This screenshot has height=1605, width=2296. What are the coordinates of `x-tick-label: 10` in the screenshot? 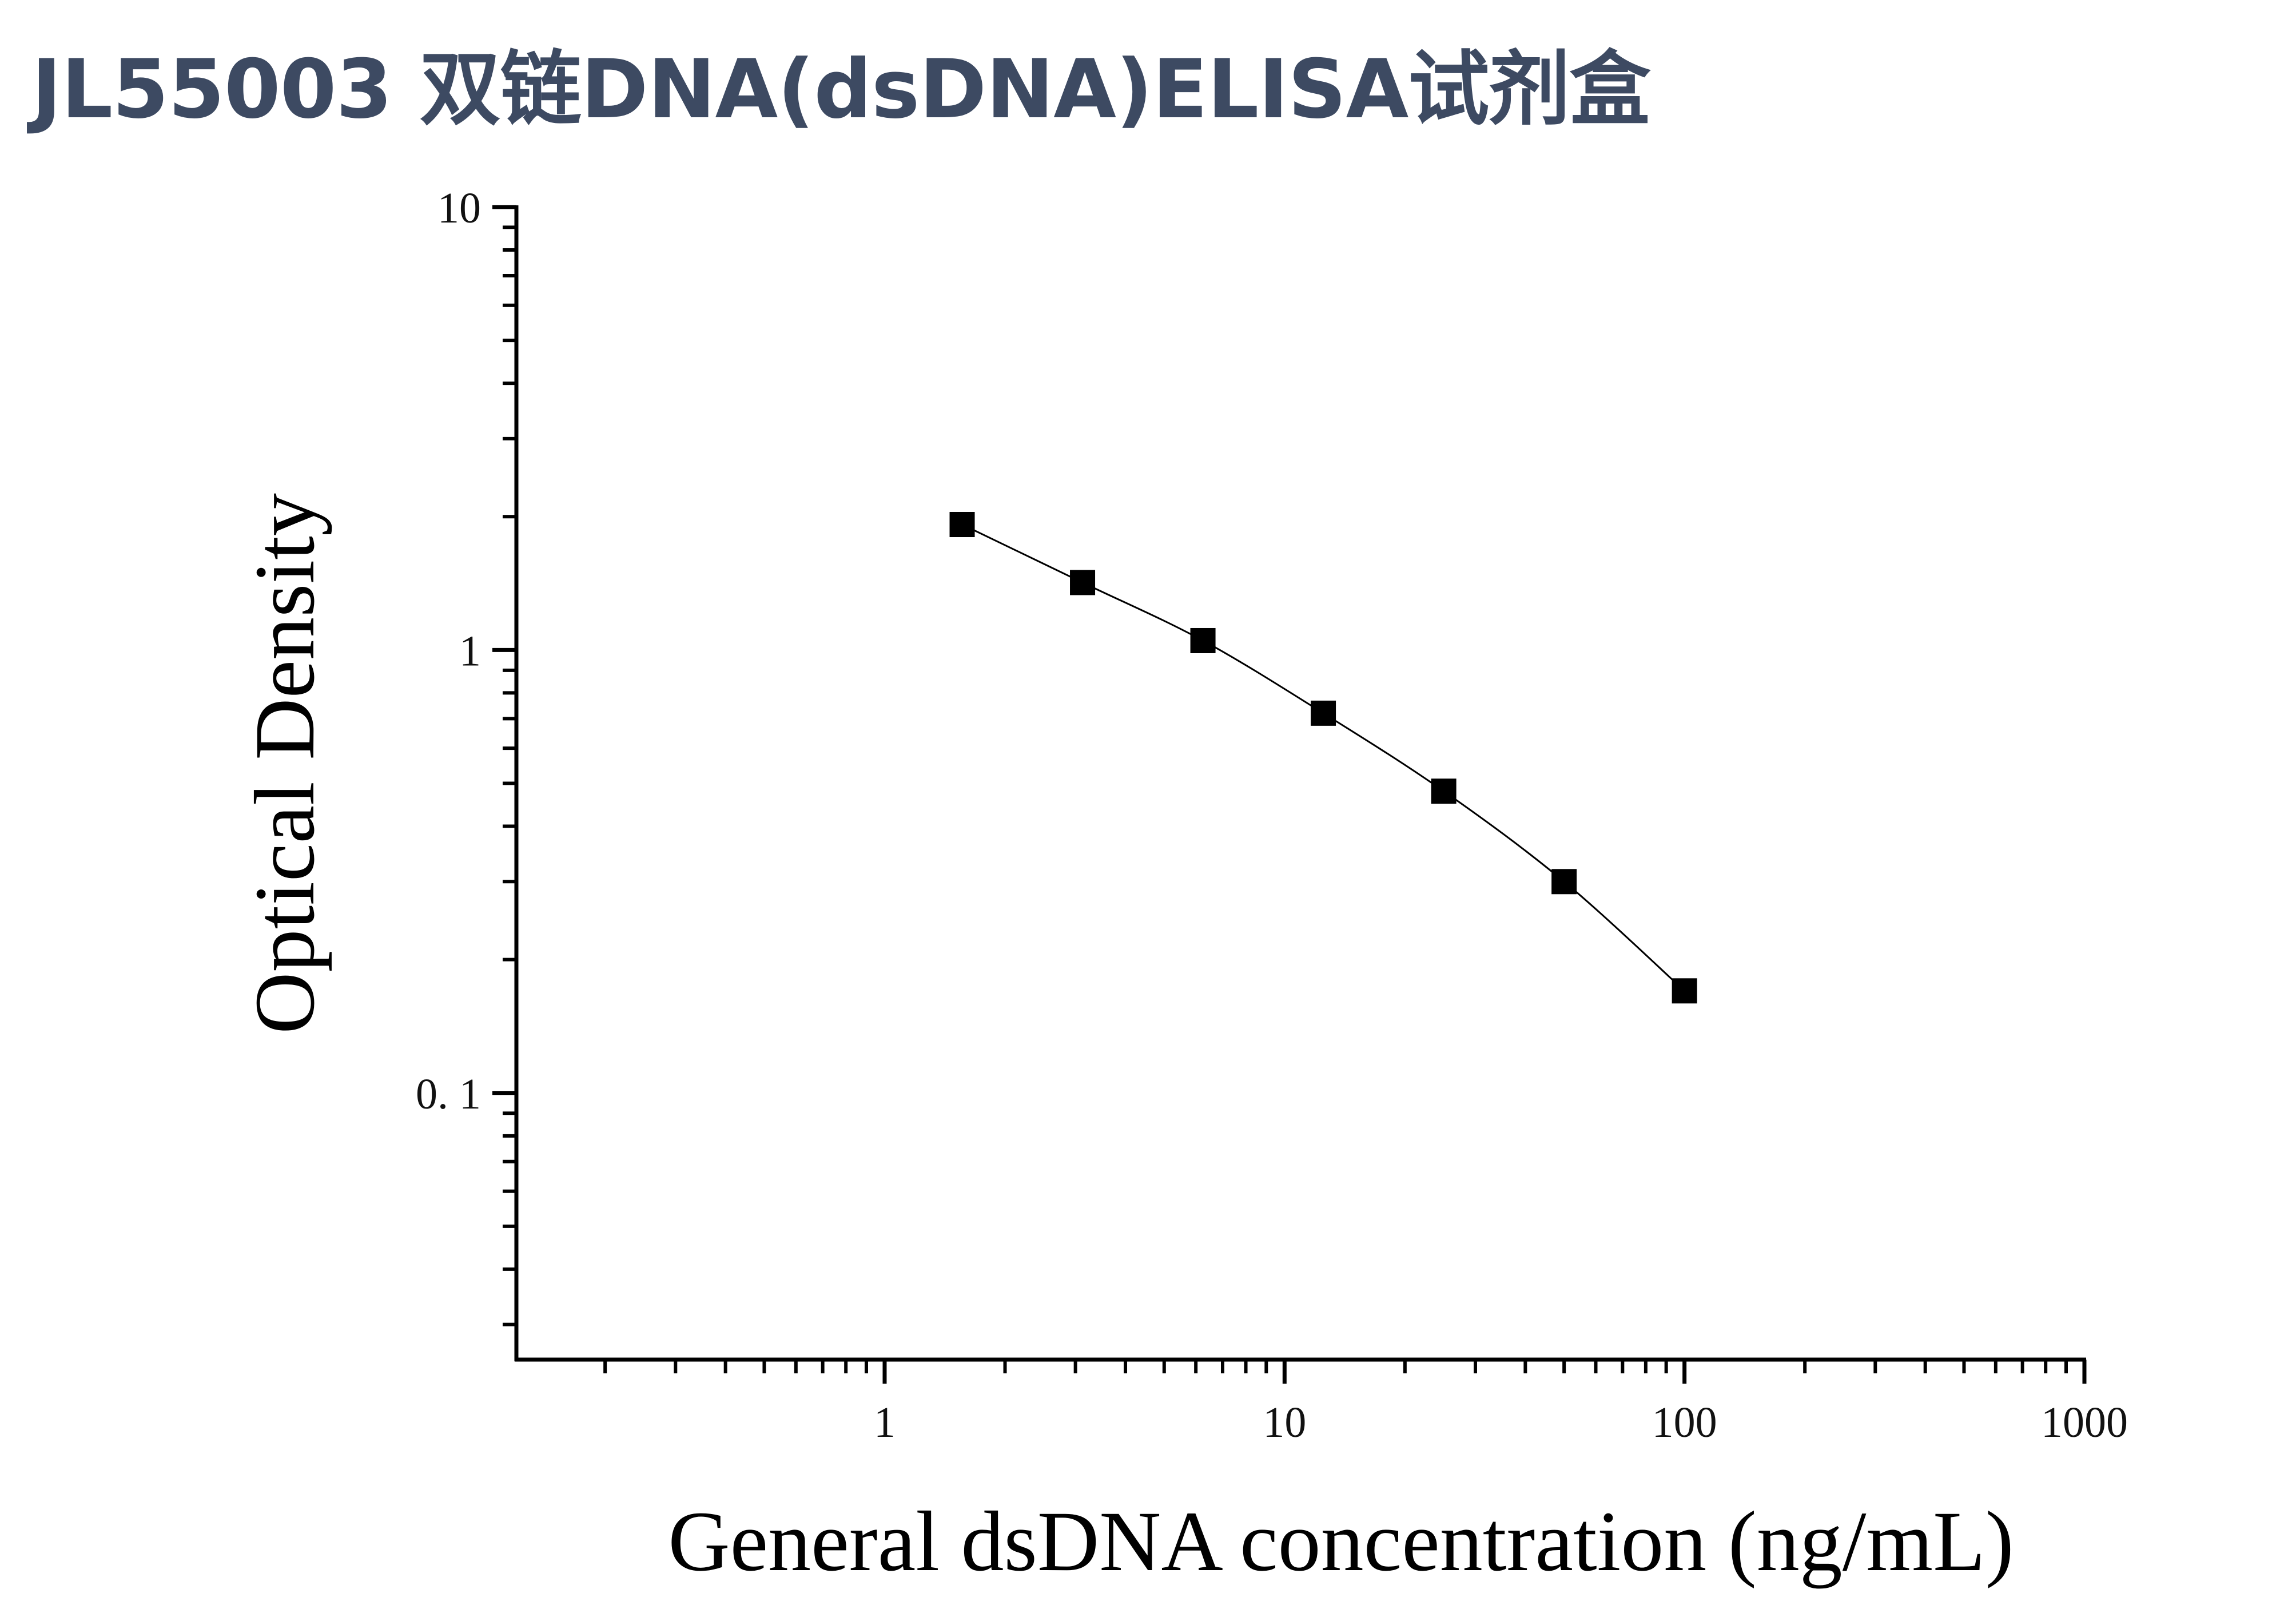 It's located at (1284, 1423).